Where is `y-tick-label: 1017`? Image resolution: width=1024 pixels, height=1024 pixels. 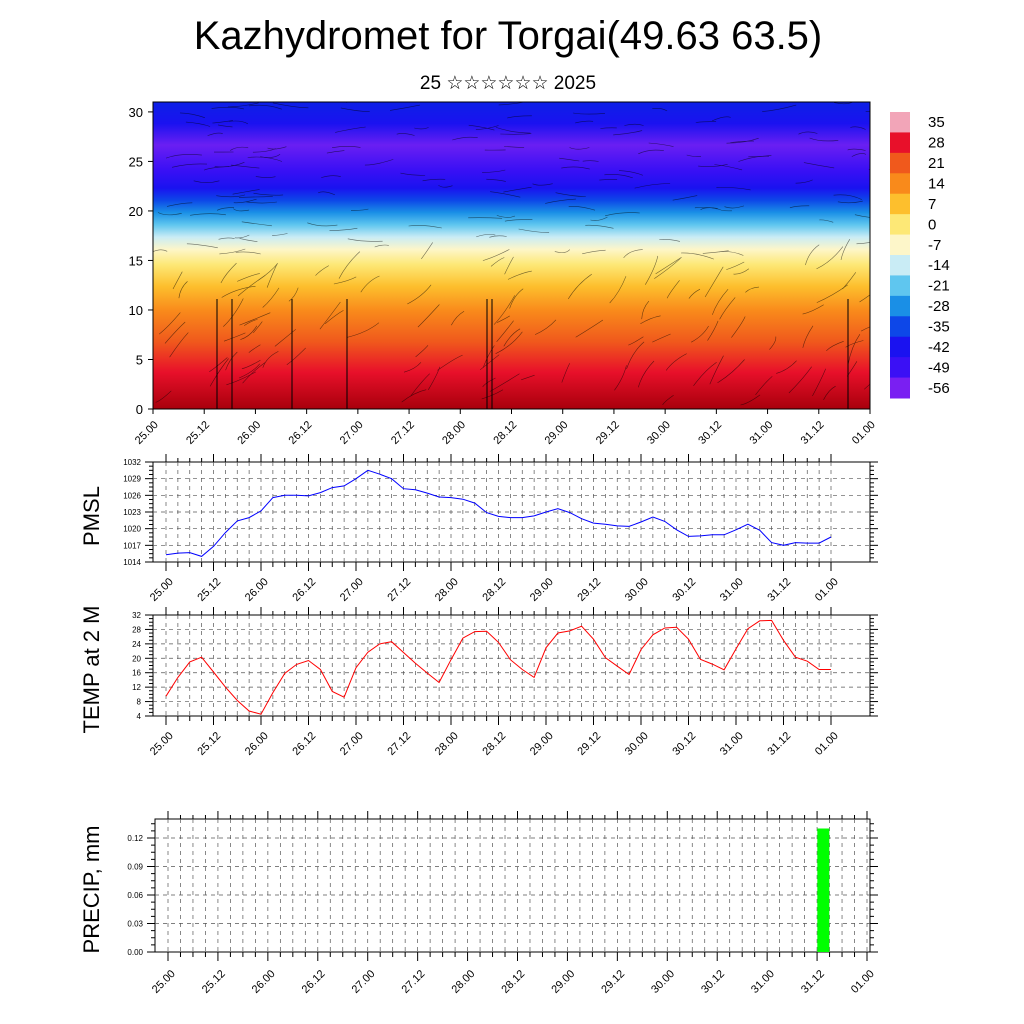 y-tick-label: 1017 is located at coordinates (132, 545).